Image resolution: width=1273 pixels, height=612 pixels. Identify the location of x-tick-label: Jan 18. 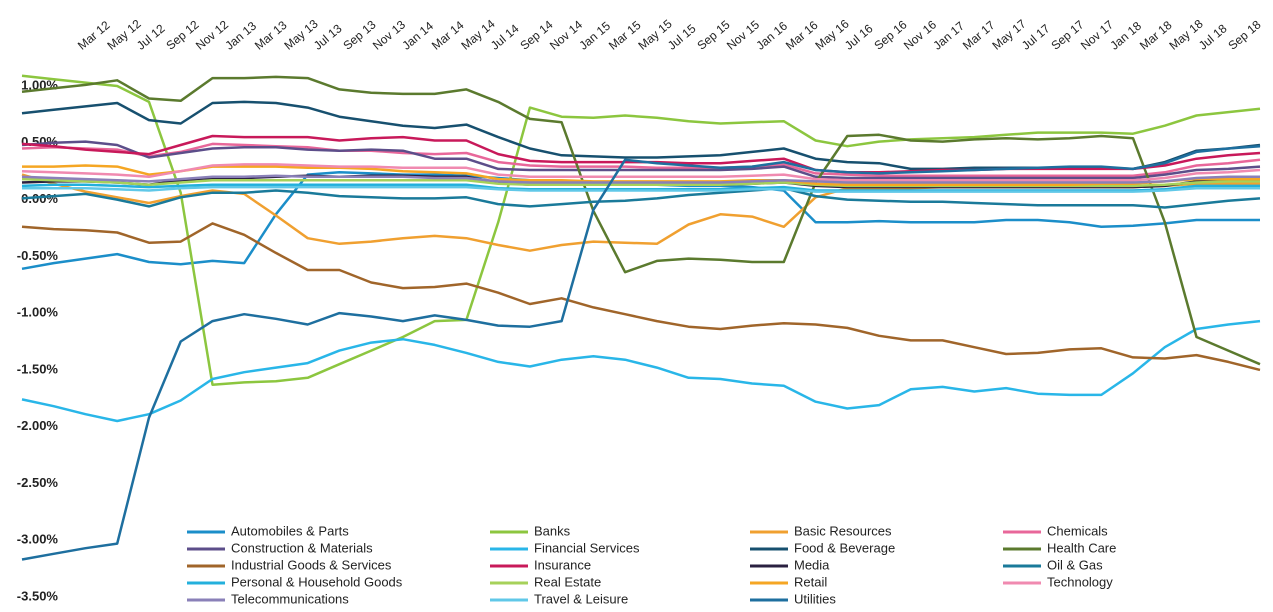
(1125, 36).